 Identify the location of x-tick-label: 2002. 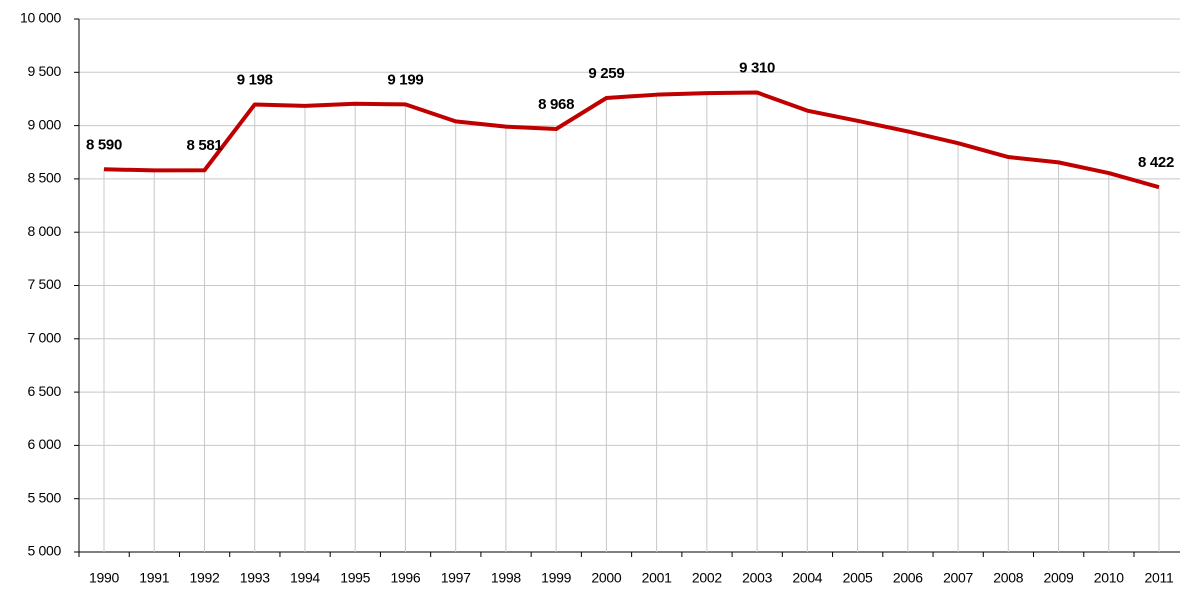
(707, 578).